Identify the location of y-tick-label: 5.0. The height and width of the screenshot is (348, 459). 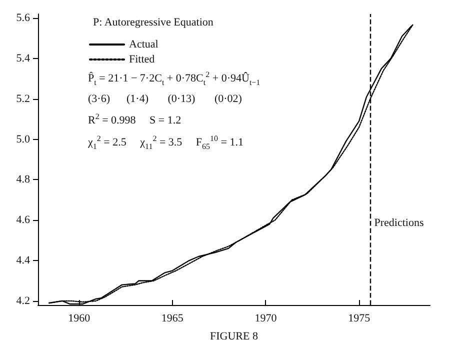
(23, 139).